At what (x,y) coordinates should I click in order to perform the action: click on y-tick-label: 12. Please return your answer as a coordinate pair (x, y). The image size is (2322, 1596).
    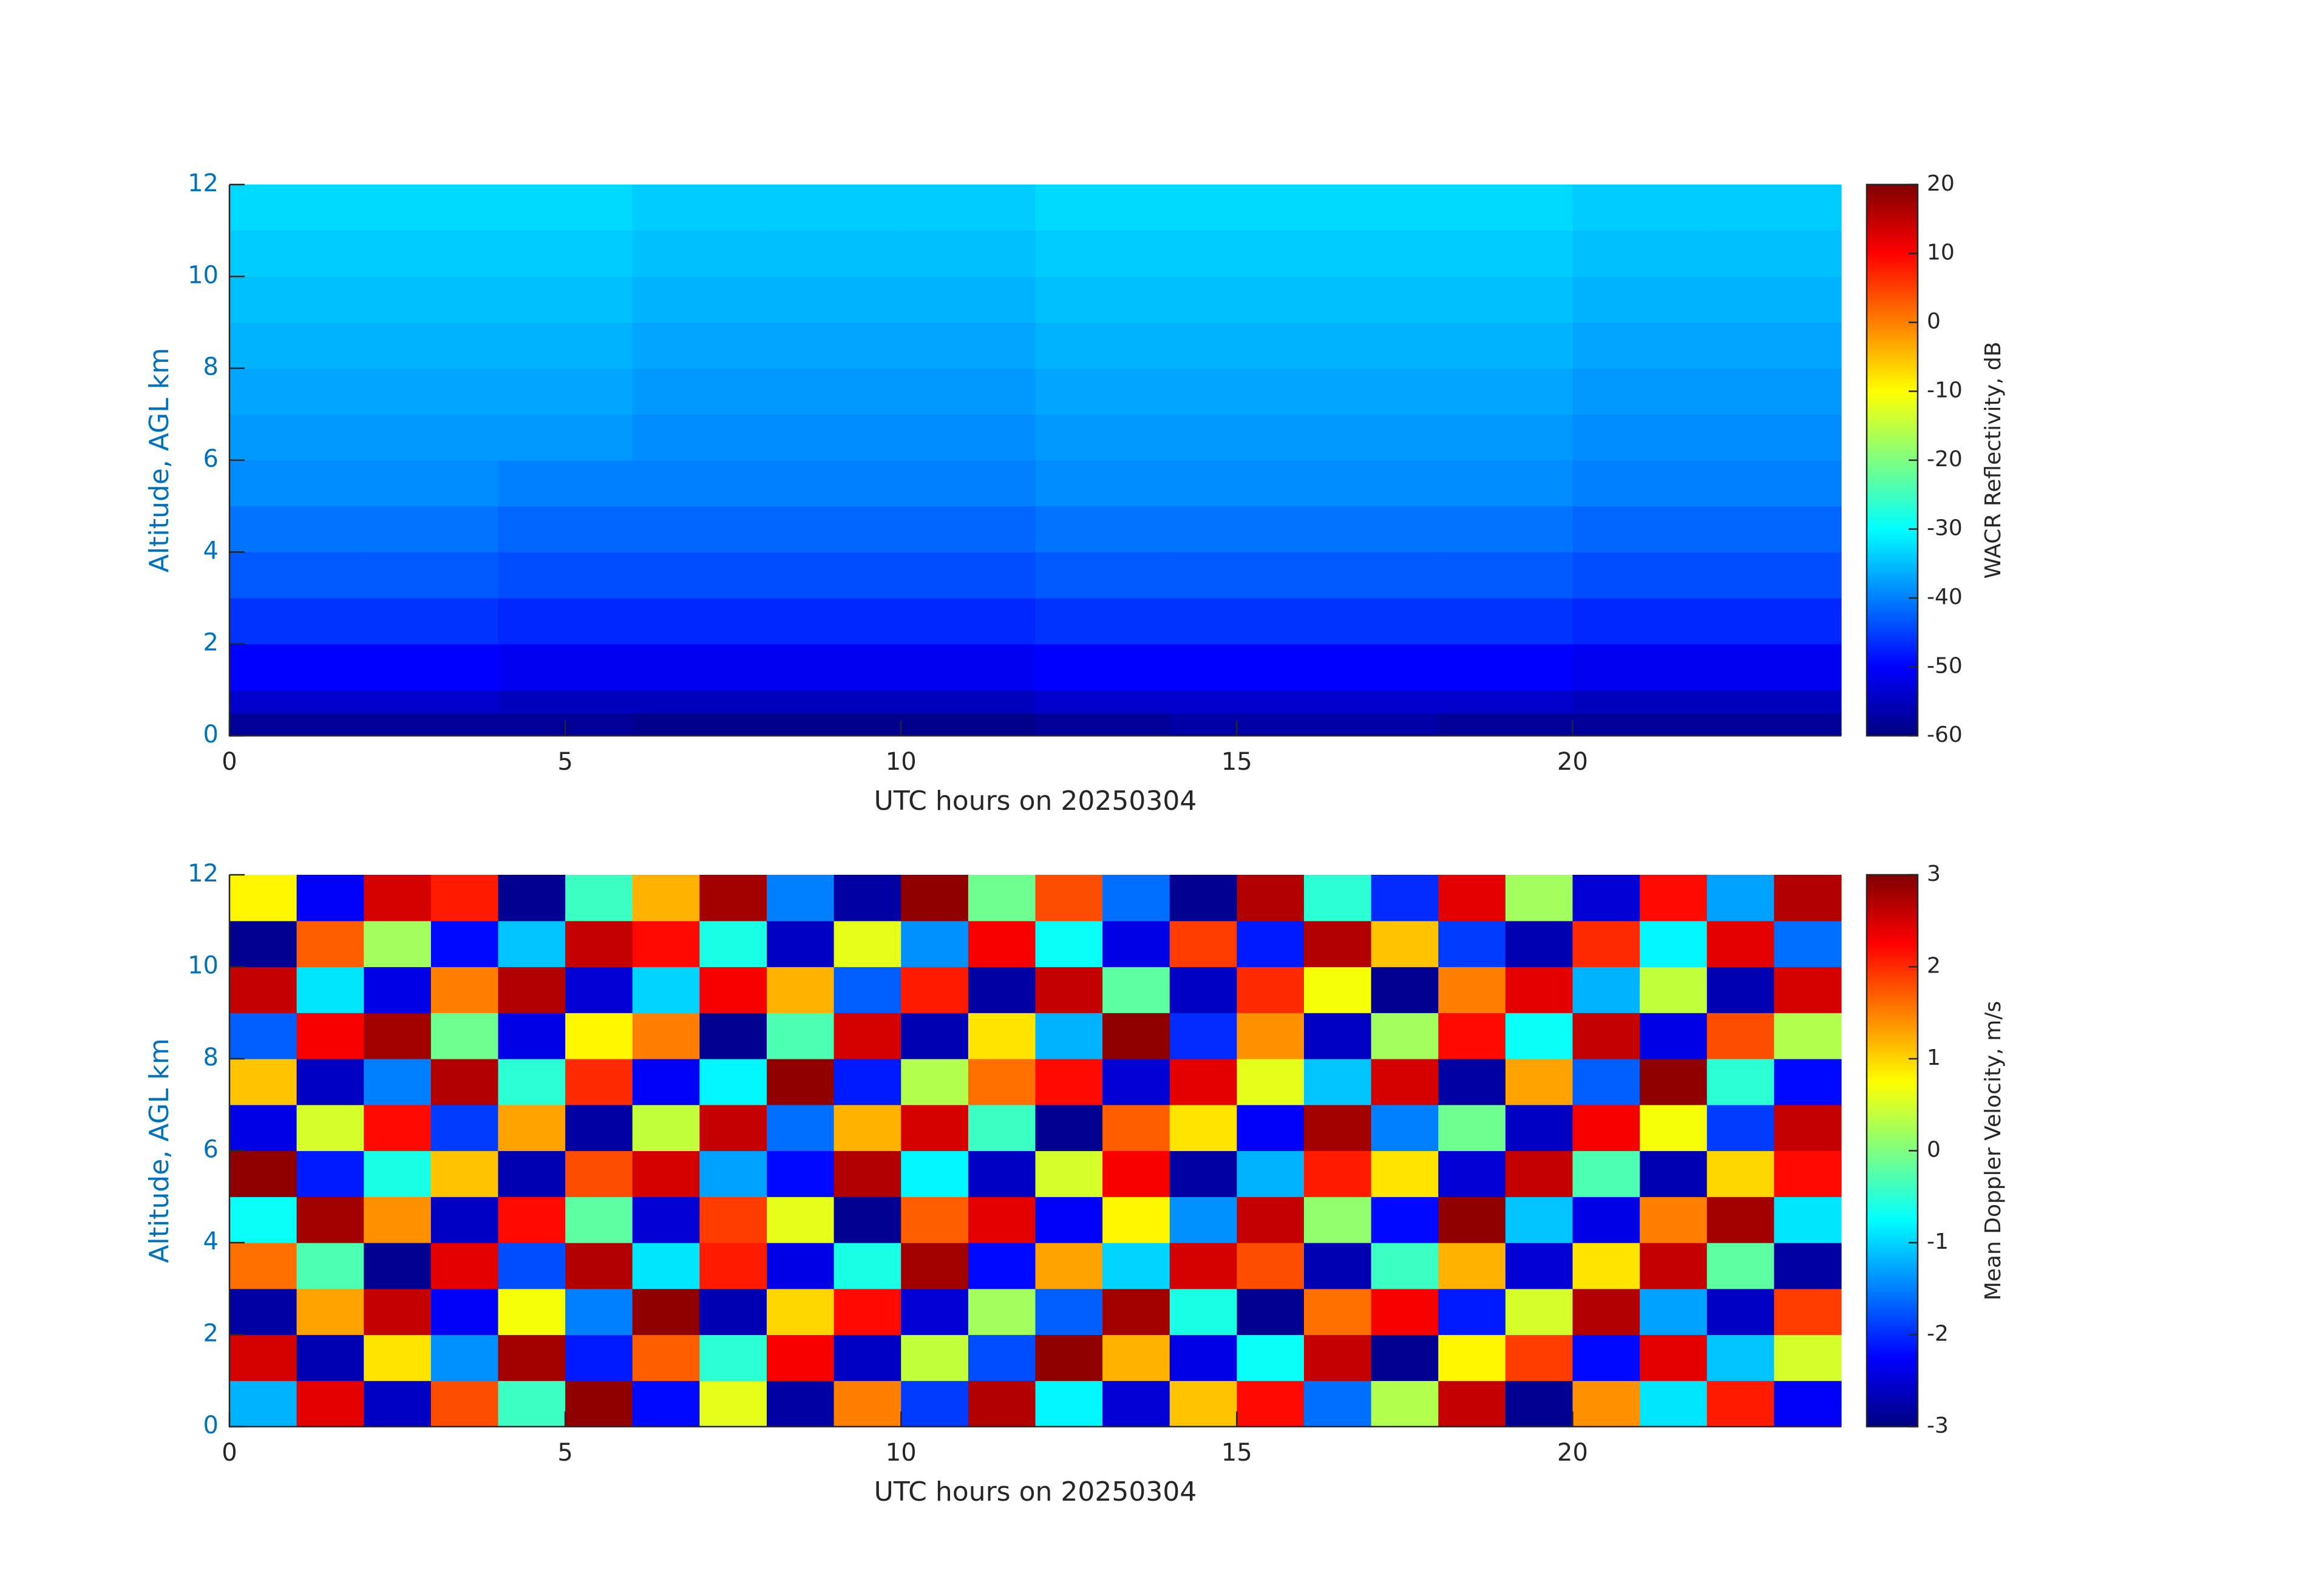
    Looking at the image, I should click on (203, 183).